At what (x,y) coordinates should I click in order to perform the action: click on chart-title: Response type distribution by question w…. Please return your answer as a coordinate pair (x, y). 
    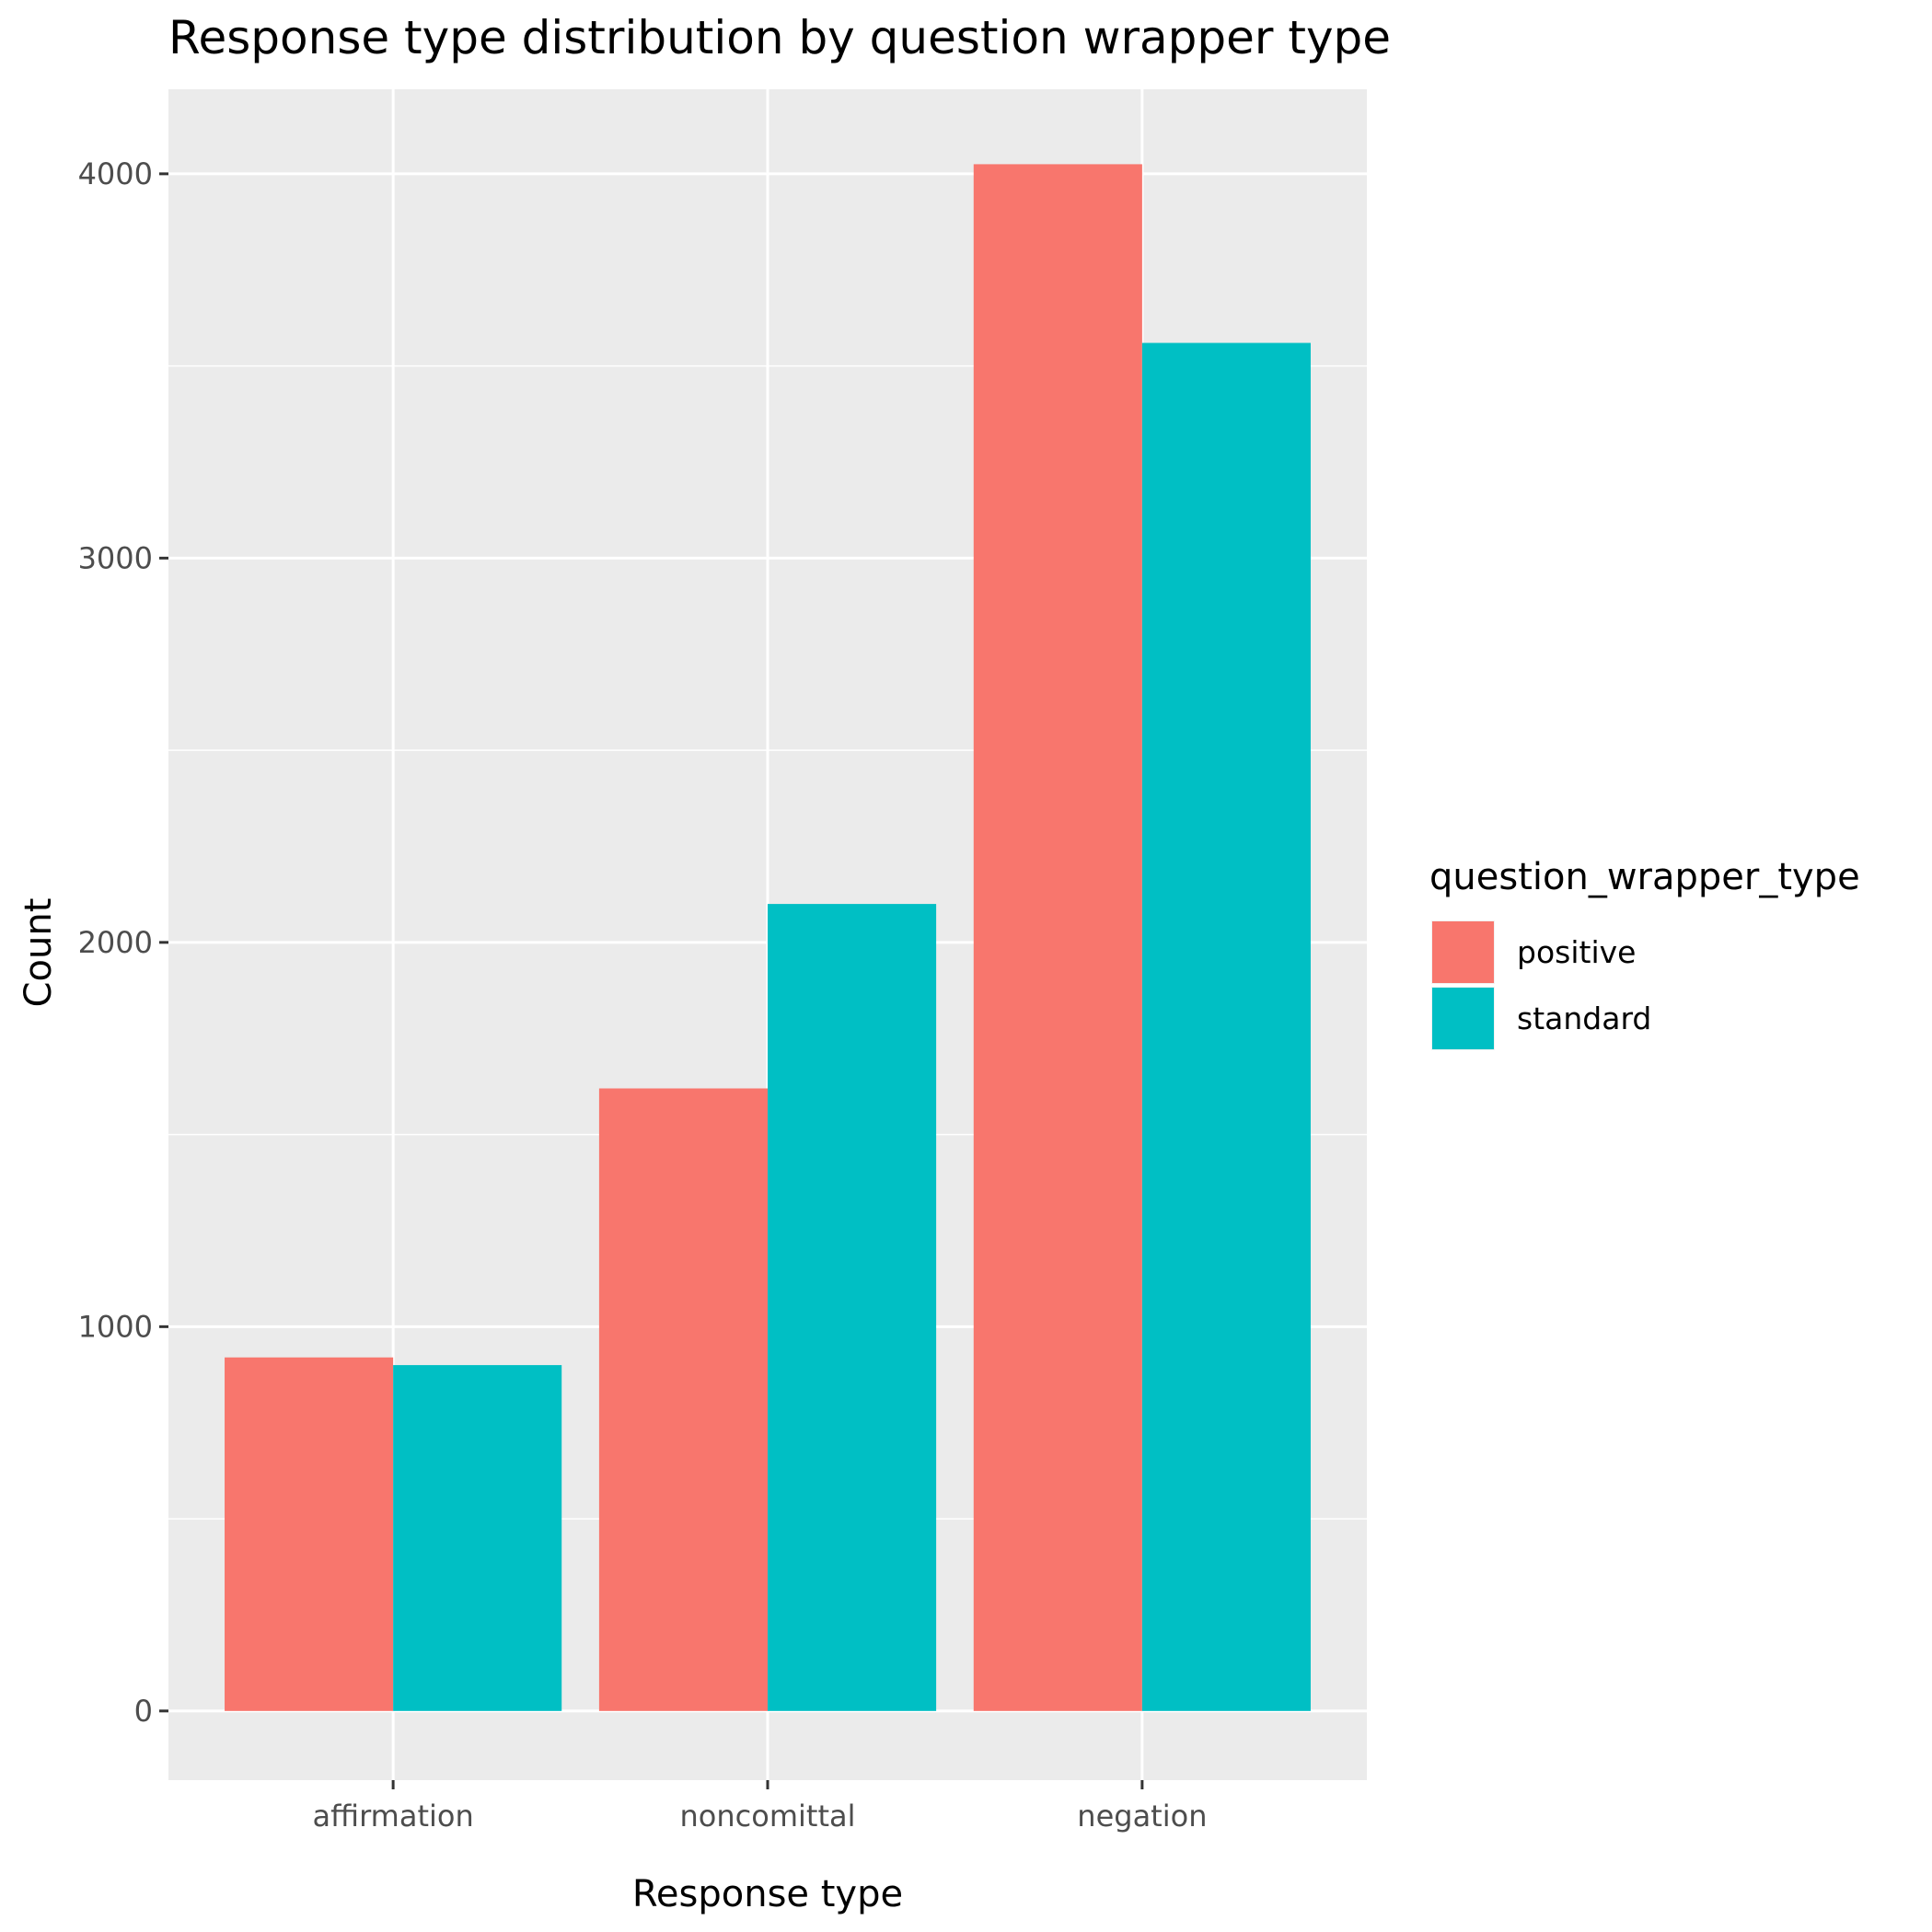
    Looking at the image, I should click on (780, 38).